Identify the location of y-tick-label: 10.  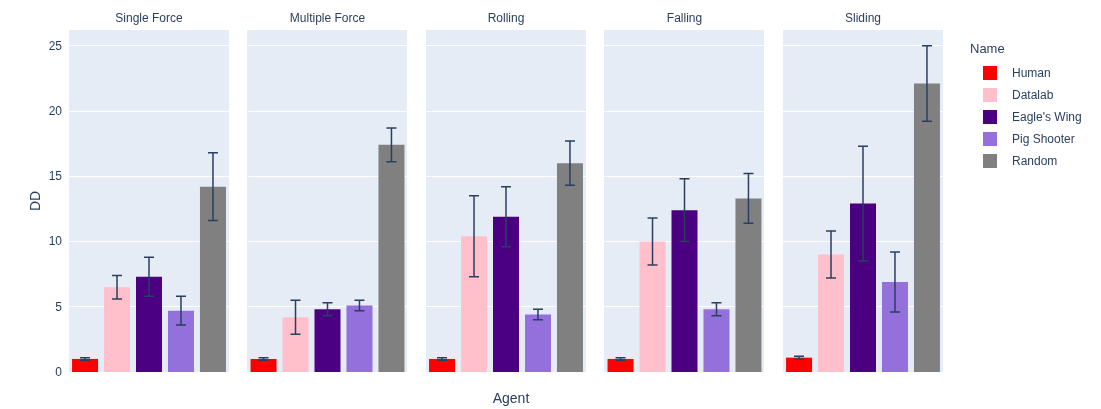
(55, 241).